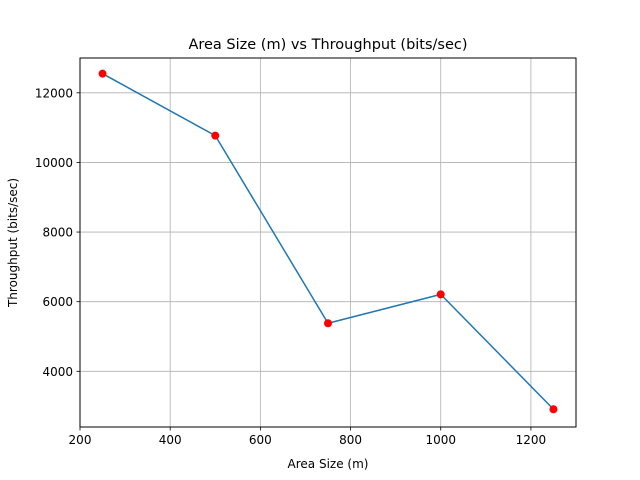 This screenshot has height=480, width=640. What do you see at coordinates (57, 302) in the screenshot?
I see `y-tick-label: 6000` at bounding box center [57, 302].